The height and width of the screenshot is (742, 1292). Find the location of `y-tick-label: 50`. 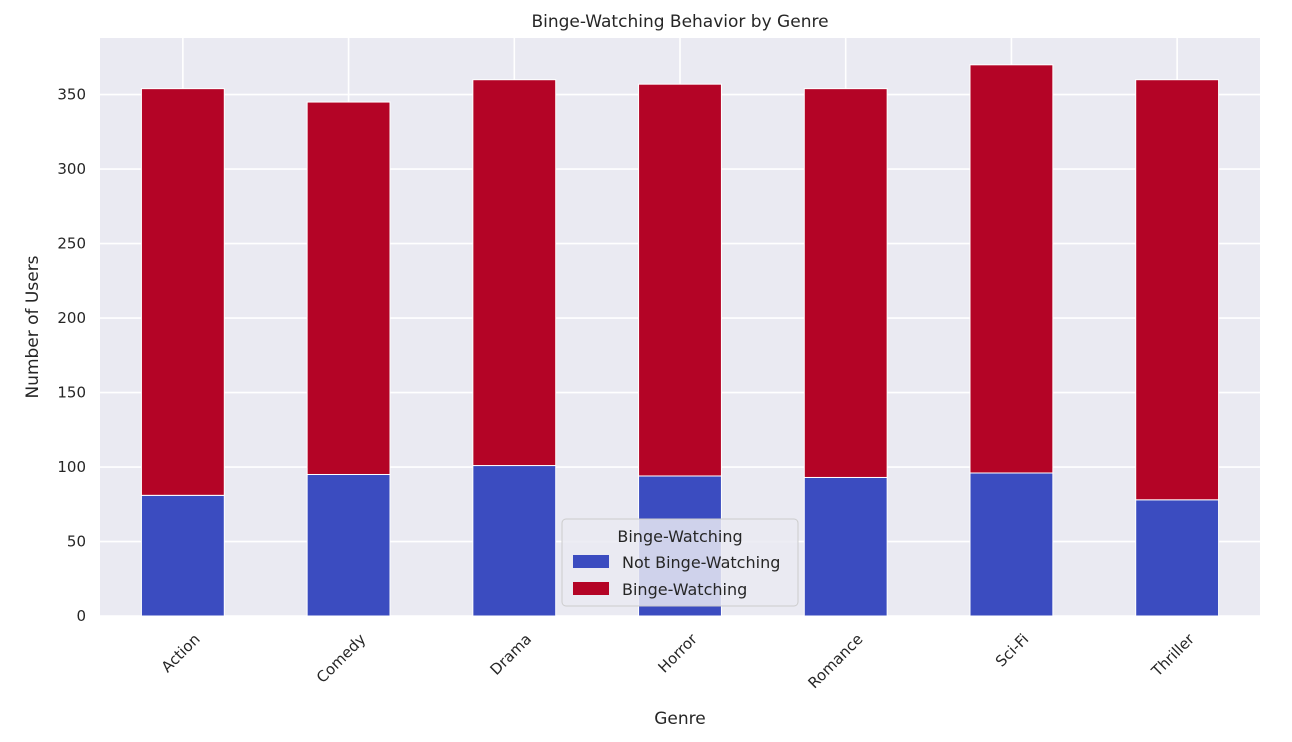

y-tick-label: 50 is located at coordinates (76, 542).